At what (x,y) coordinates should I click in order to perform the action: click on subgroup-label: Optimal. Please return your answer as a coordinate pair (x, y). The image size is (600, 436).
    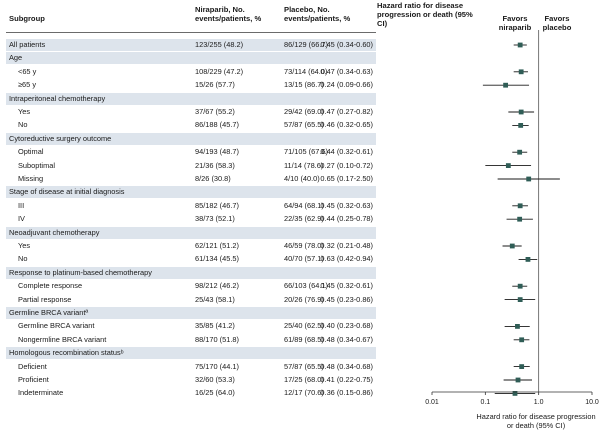
    Looking at the image, I should click on (31, 152).